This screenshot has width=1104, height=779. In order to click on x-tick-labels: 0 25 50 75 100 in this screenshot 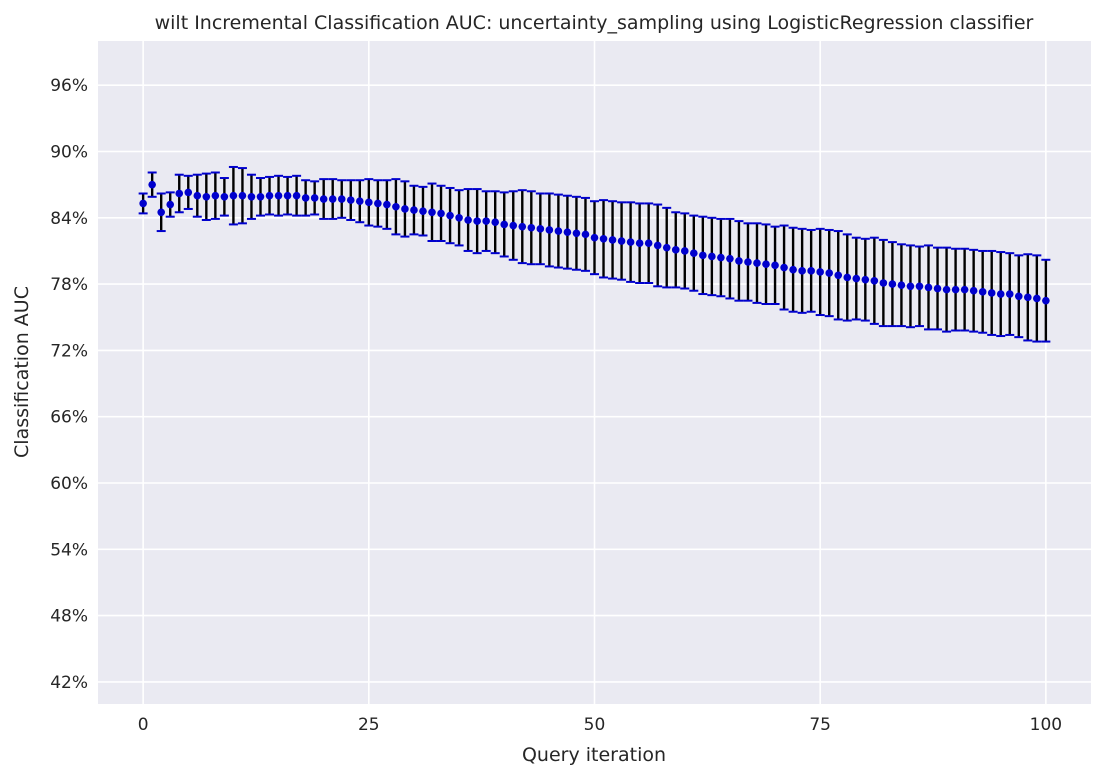, I will do `click(600, 725)`.